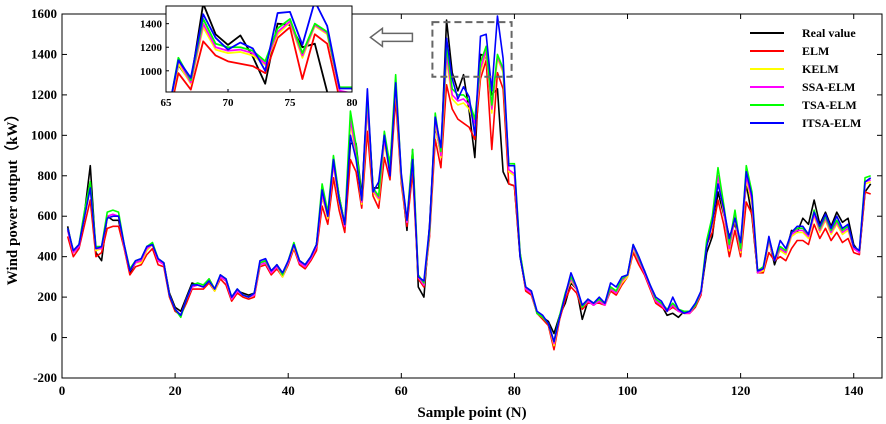 The height and width of the screenshot is (424, 886). I want to click on y-tick-label: 200, so click(48, 296).